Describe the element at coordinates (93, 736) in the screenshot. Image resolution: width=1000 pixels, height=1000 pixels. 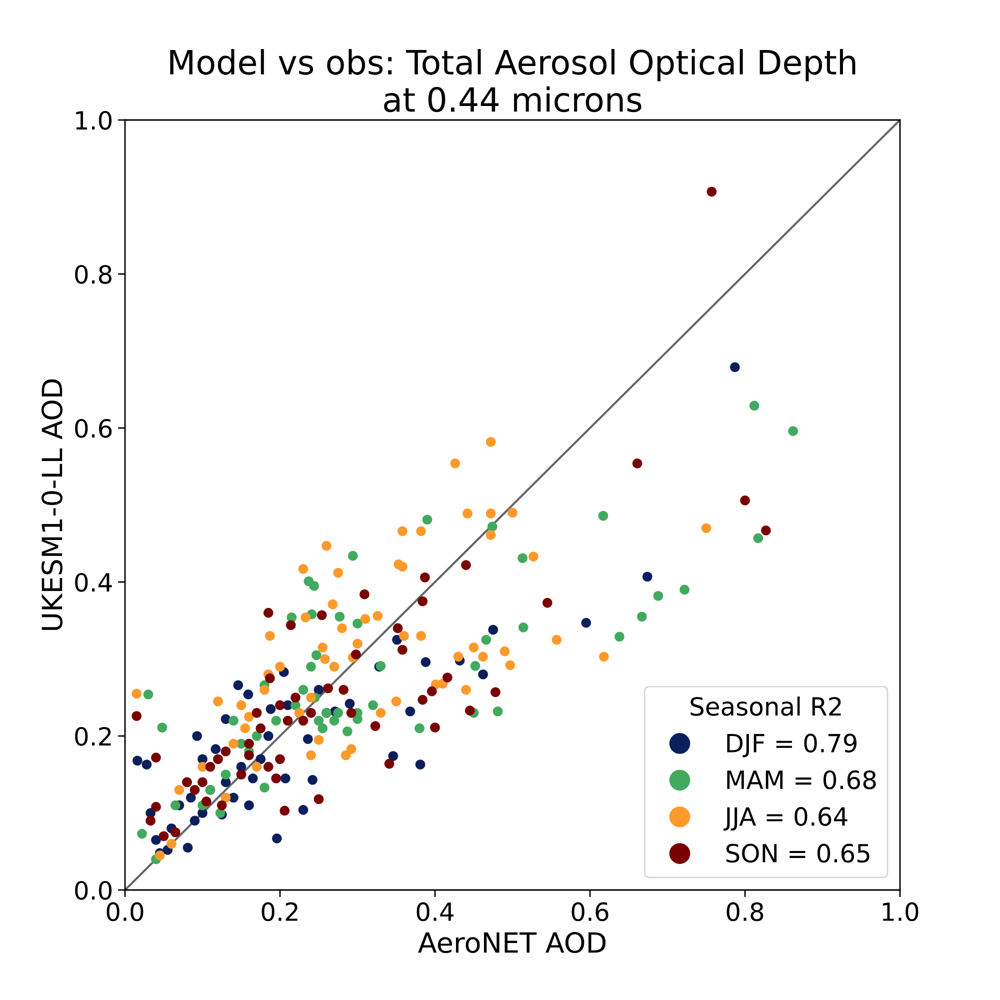
I see `y-tick-label: 0.2` at that location.